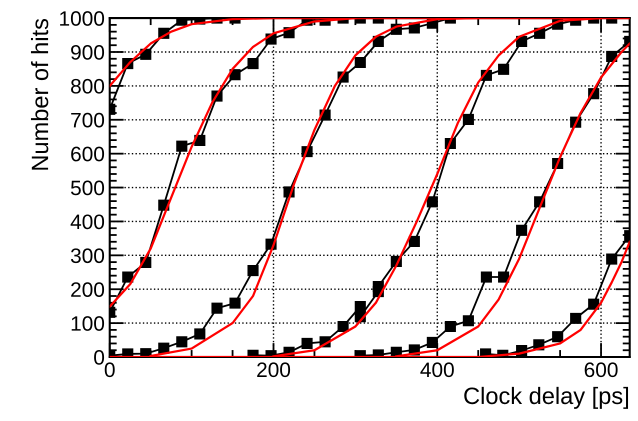 The height and width of the screenshot is (421, 638). I want to click on y-axis-title: Number of hits, so click(39, 94).